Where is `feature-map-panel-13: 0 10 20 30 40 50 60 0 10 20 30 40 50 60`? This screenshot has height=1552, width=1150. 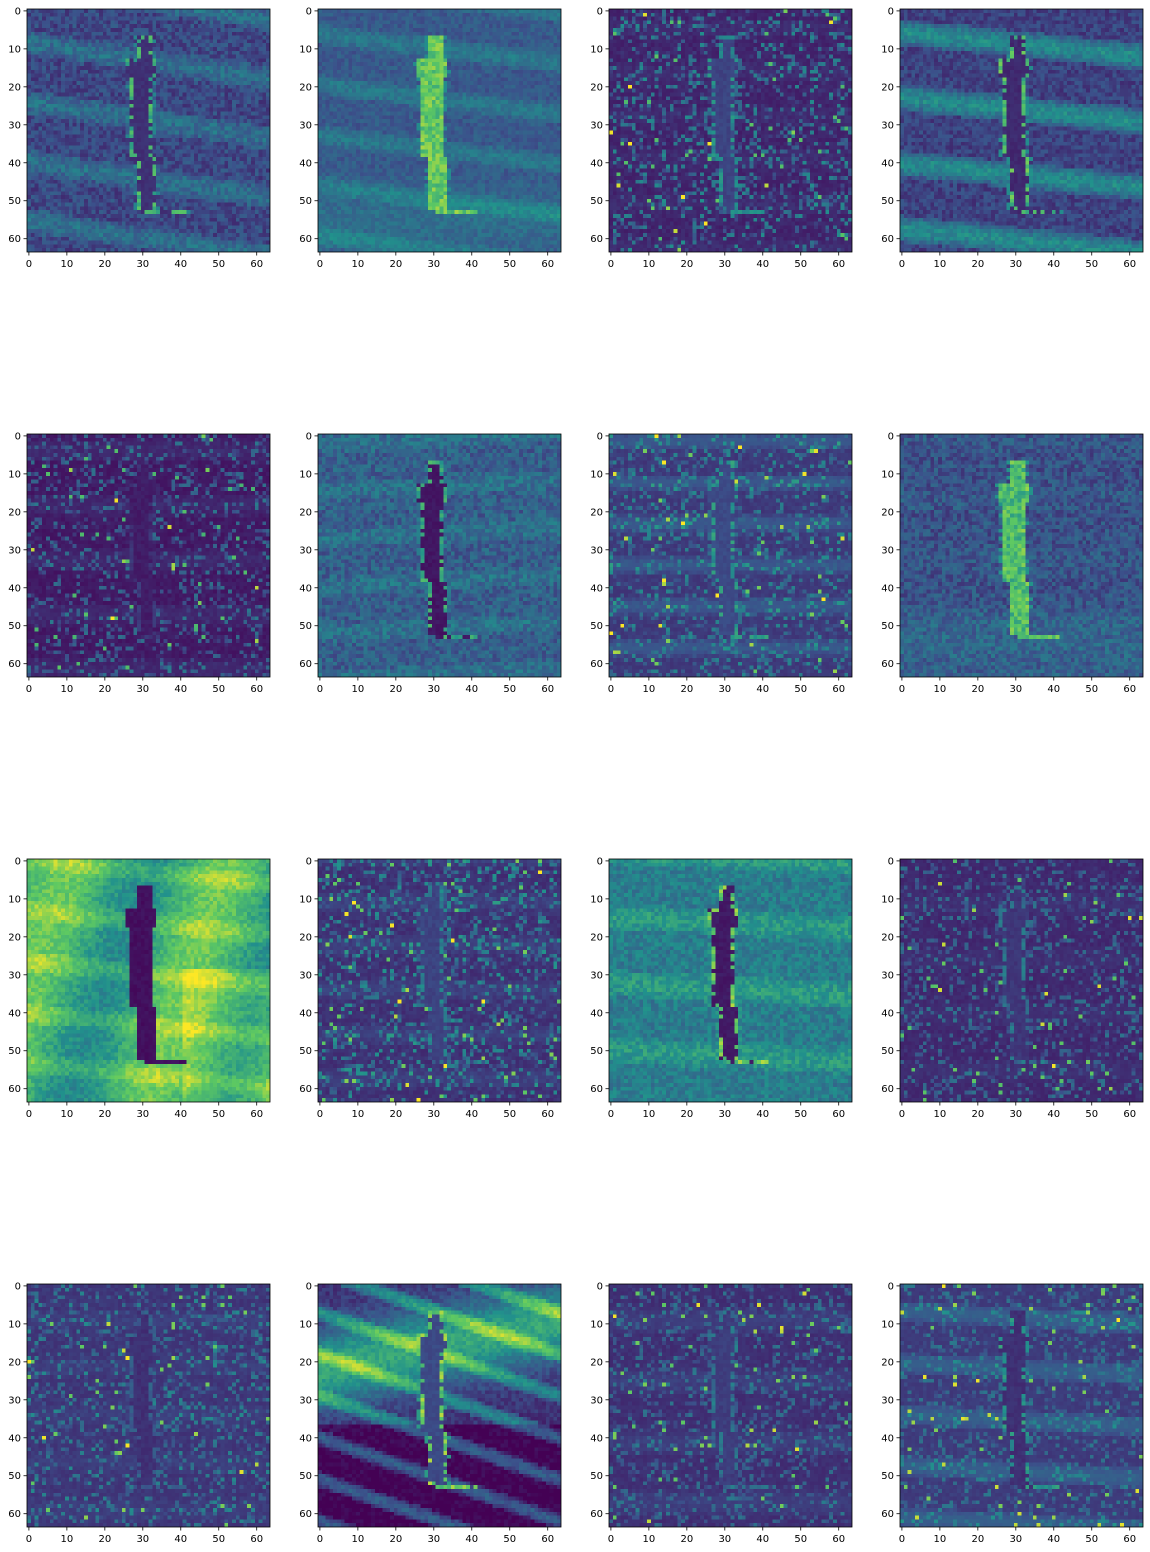 feature-map-panel-13: 0 10 20 30 40 50 60 0 10 20 30 40 50 60 is located at coordinates (139, 1413).